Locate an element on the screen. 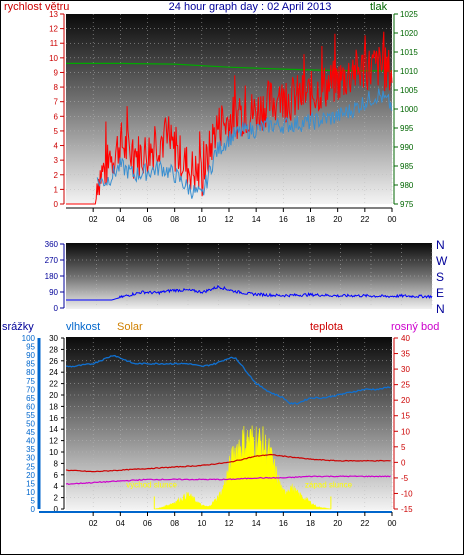 Image resolution: width=464 pixels, height=555 pixels. y2-tick-label: 1025 is located at coordinates (409, 14).